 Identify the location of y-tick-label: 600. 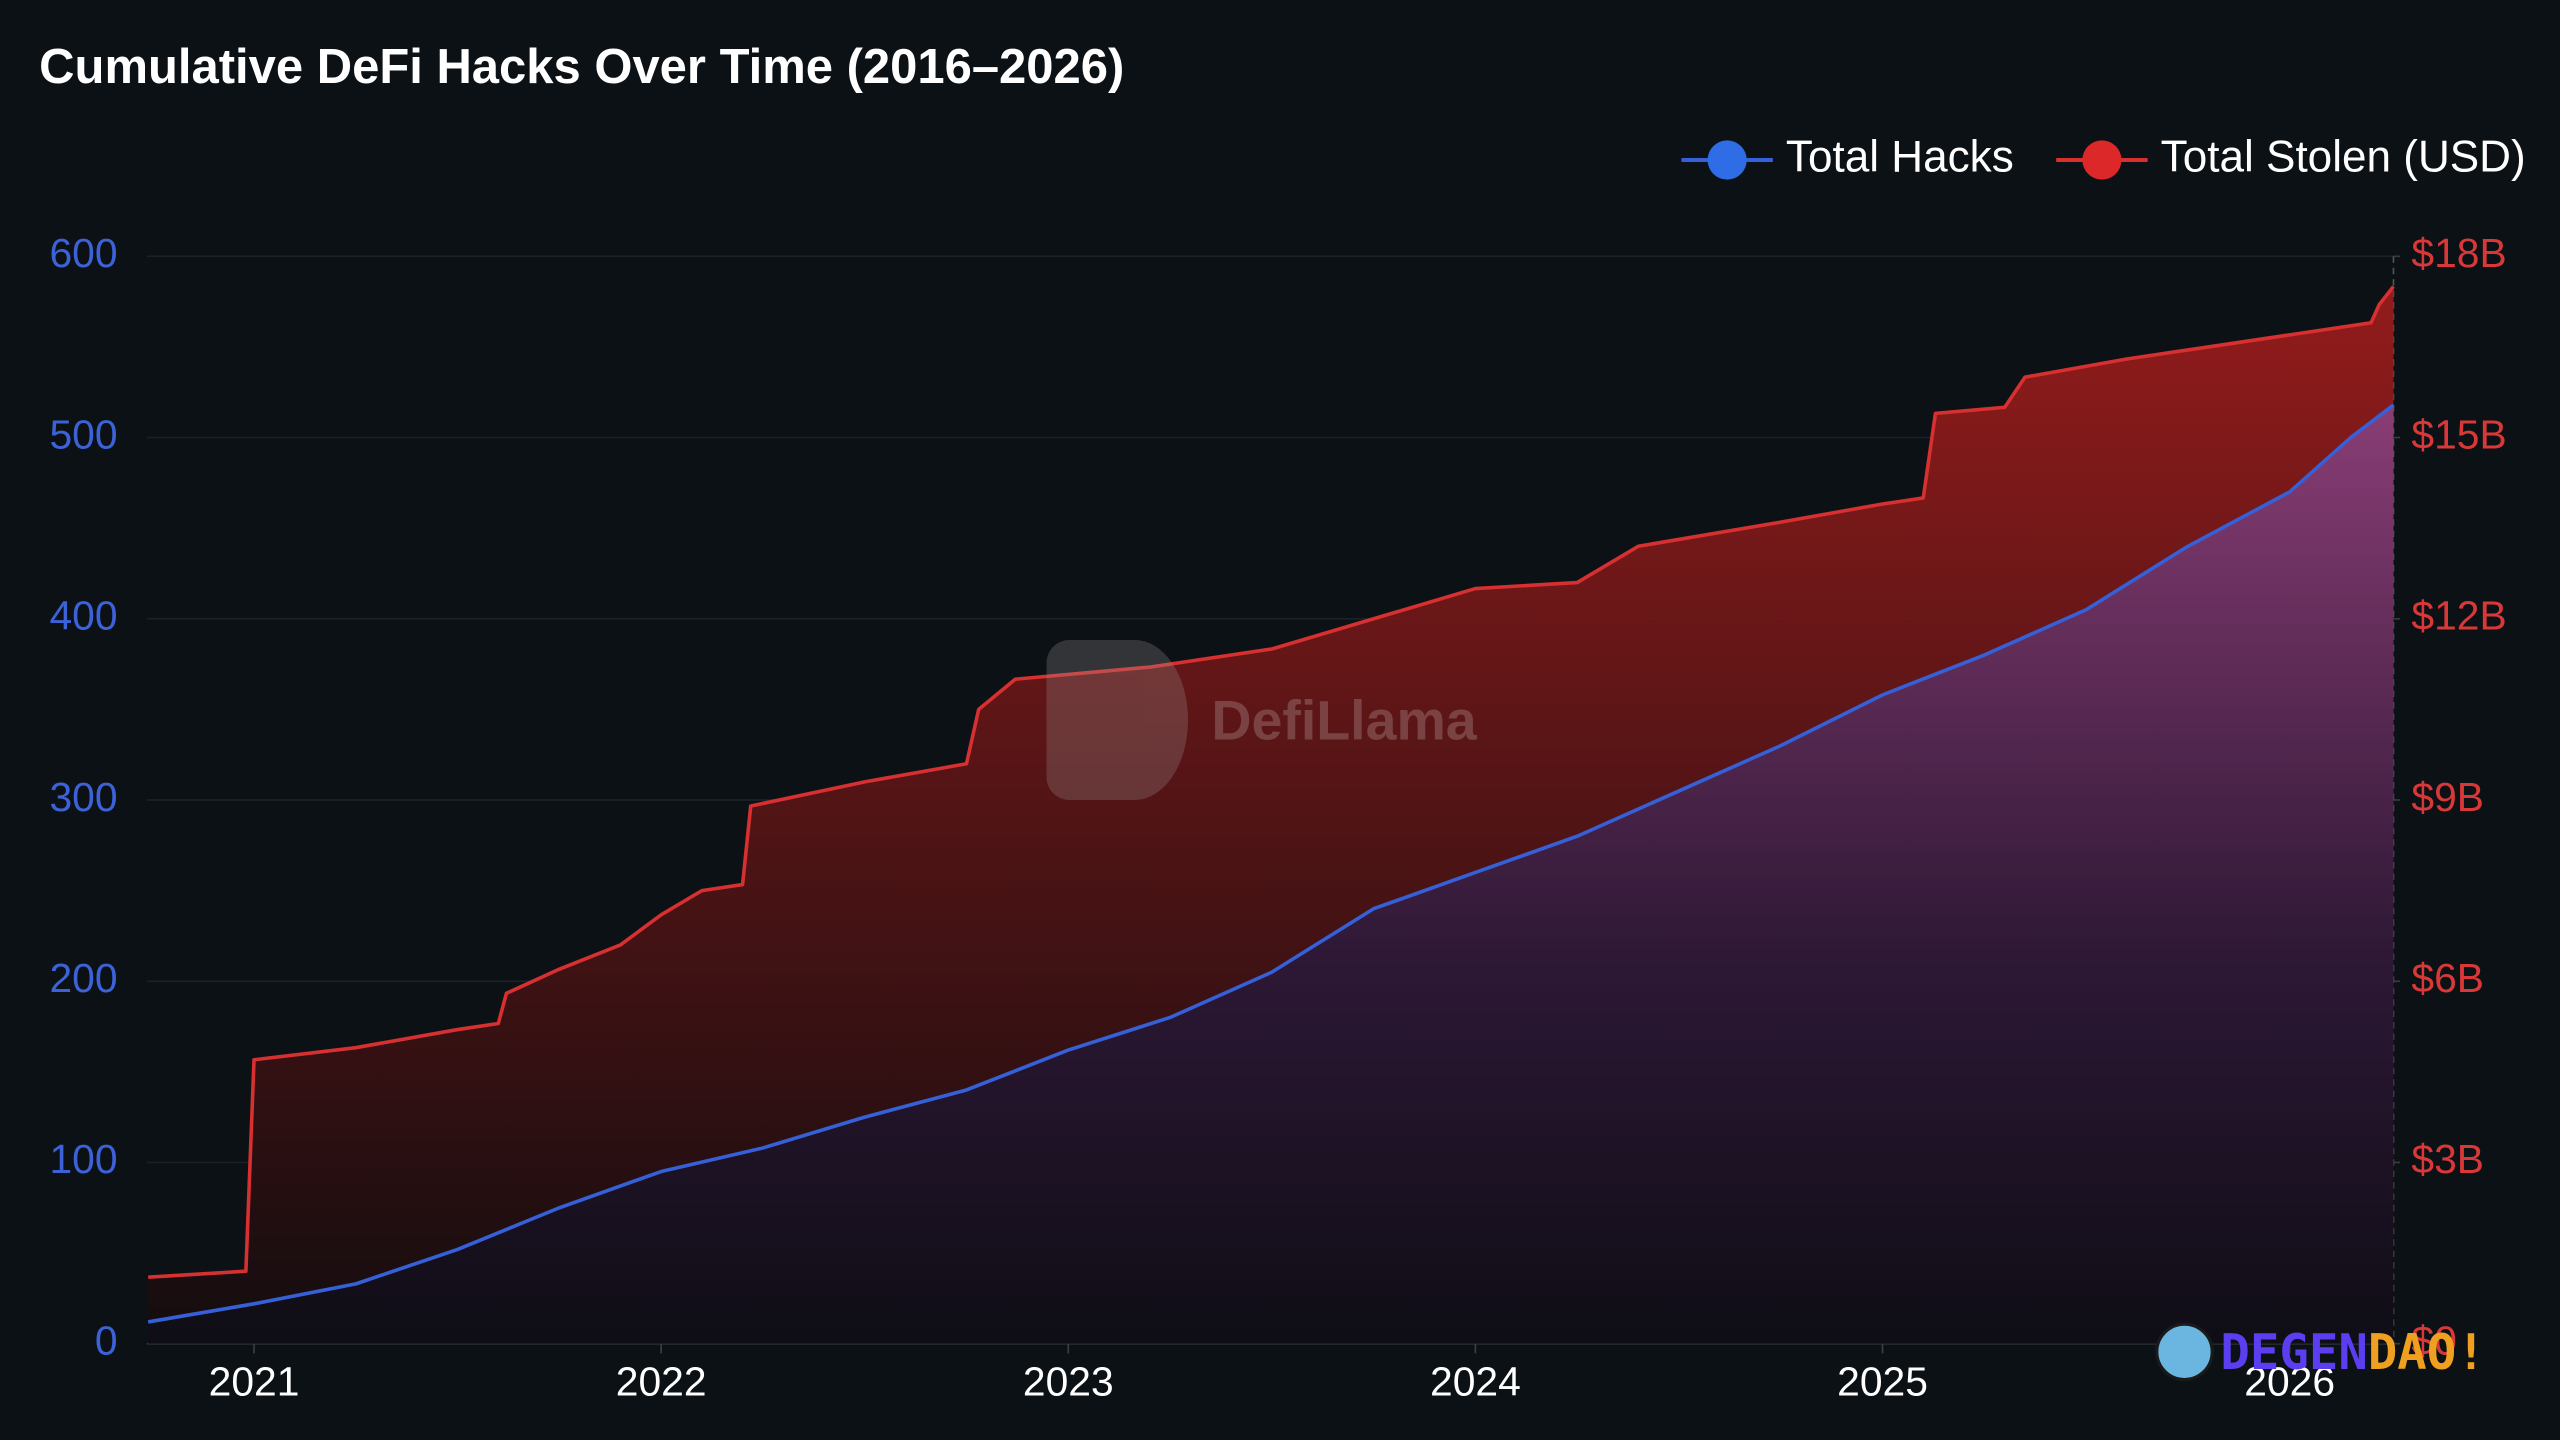
(83, 253).